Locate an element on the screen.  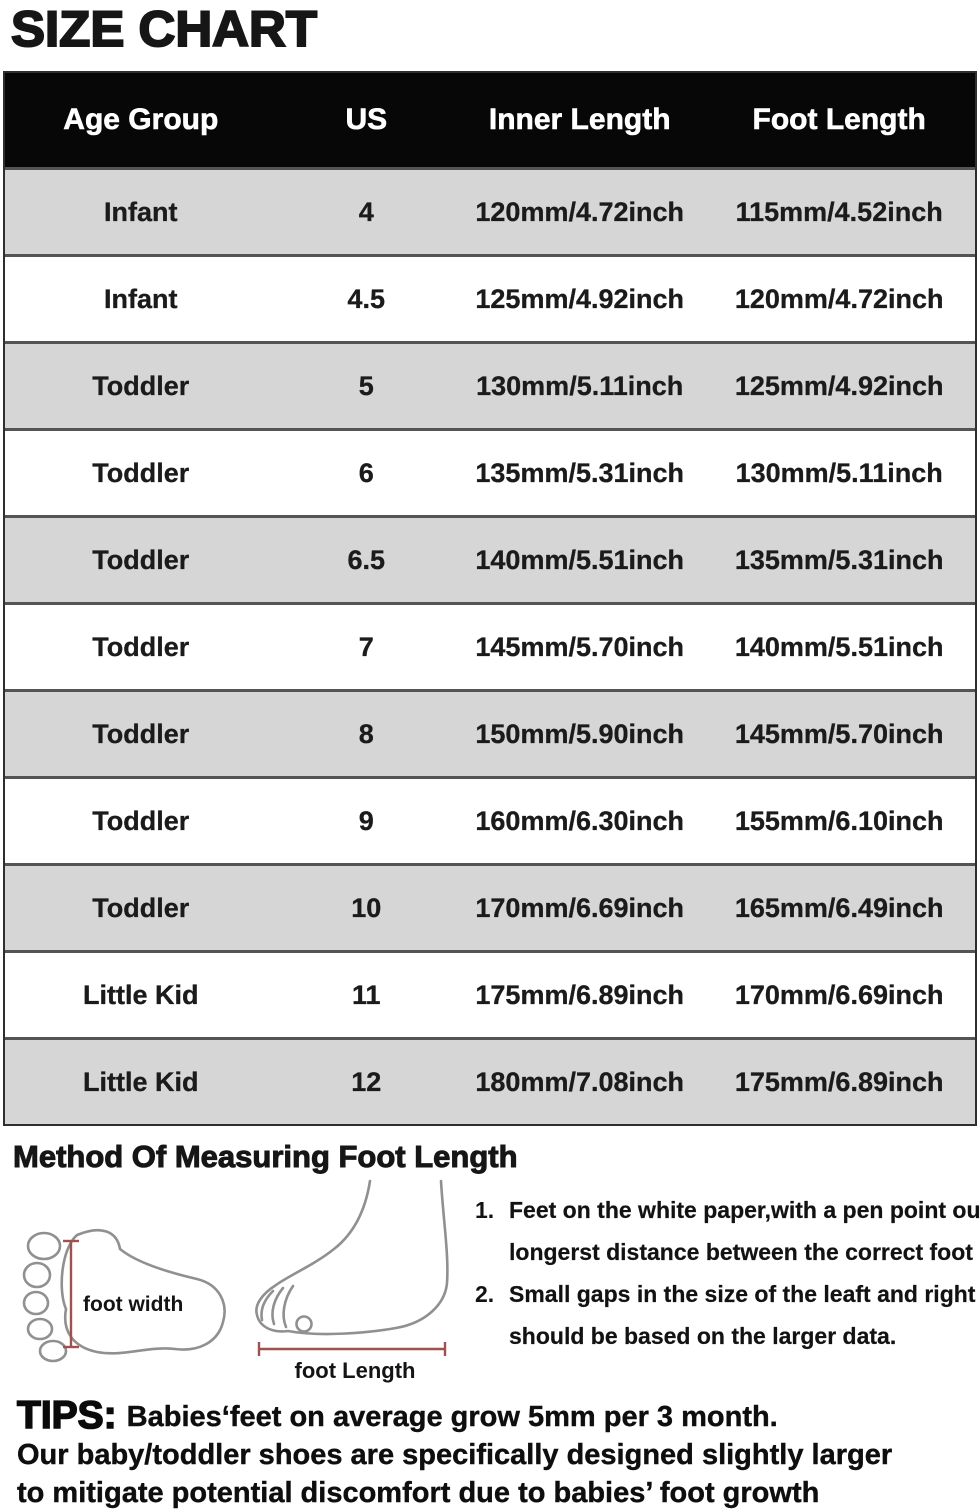
column-header: Foot Length is located at coordinates (839, 120).